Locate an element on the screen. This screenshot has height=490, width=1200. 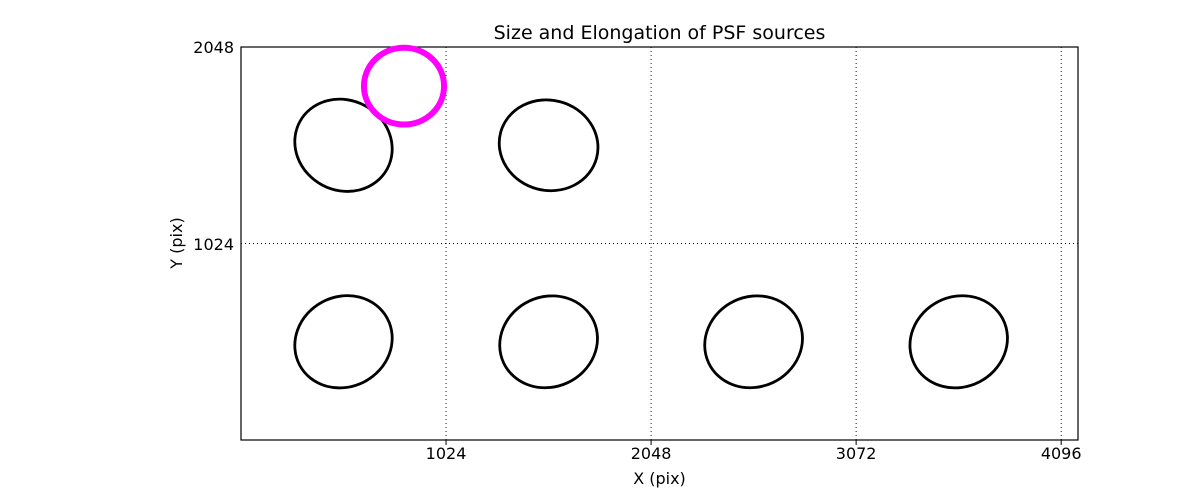
y-tick-label: 2048 is located at coordinates (213, 47).